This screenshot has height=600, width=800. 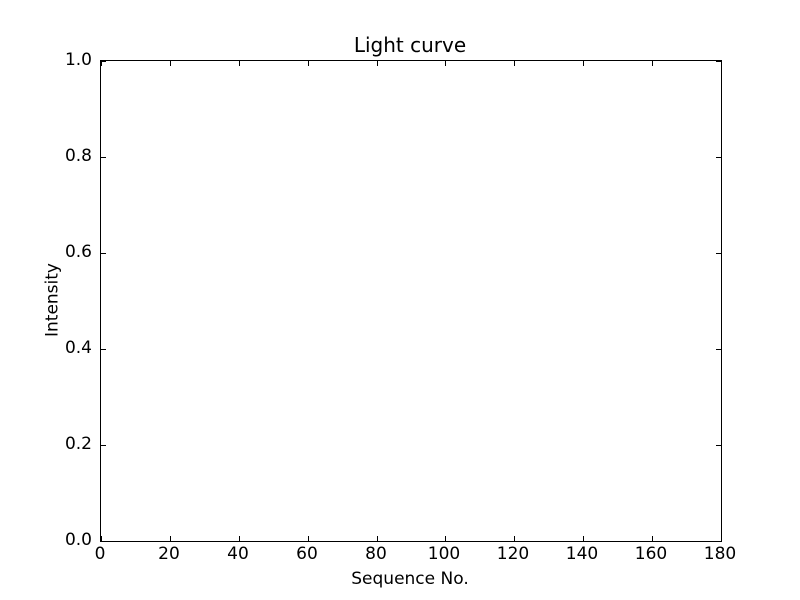 I want to click on y-tick-label: 0.8, so click(x=78, y=156).